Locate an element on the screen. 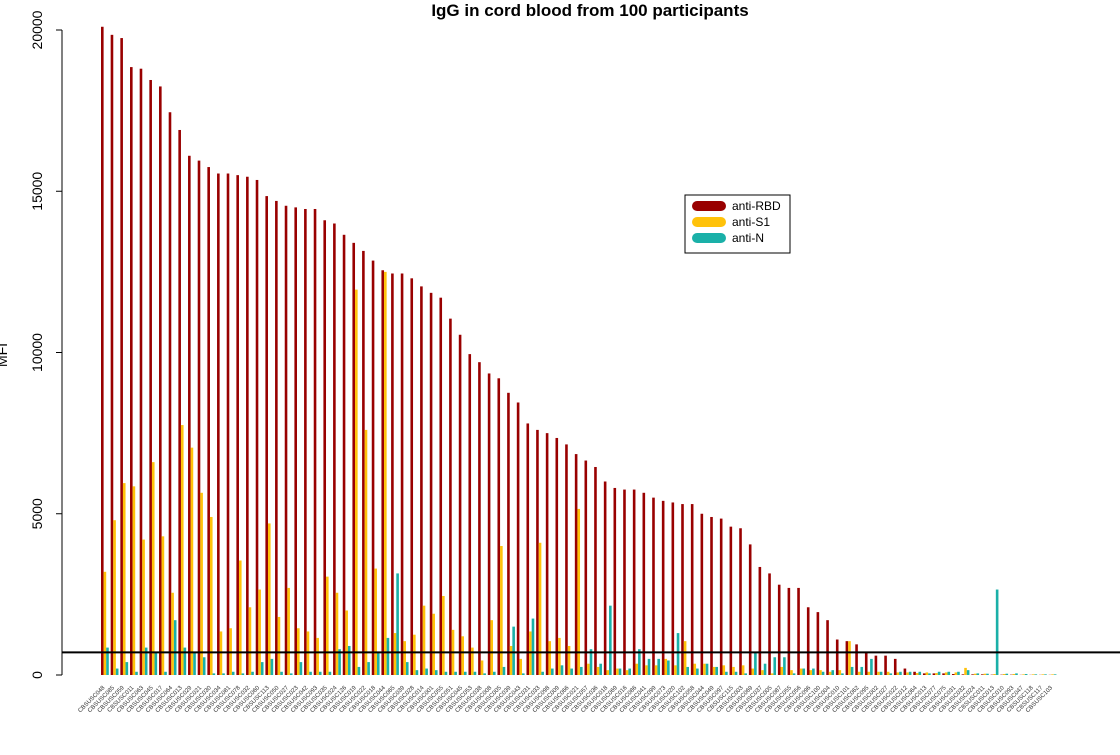 This screenshot has width=1120, height=755. legend-swatch is located at coordinates (709, 222).